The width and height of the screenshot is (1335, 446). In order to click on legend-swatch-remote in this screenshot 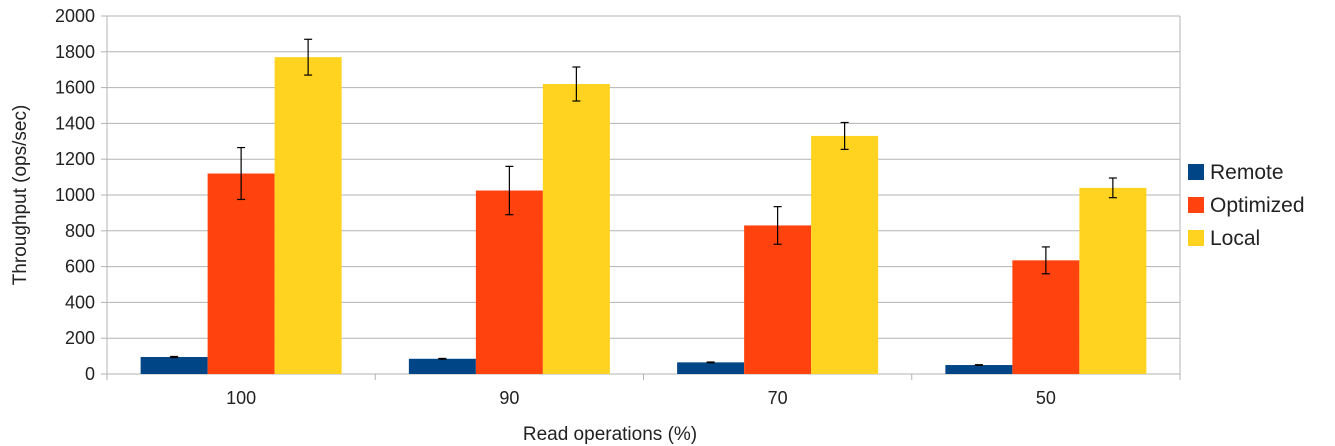, I will do `click(1196, 172)`.